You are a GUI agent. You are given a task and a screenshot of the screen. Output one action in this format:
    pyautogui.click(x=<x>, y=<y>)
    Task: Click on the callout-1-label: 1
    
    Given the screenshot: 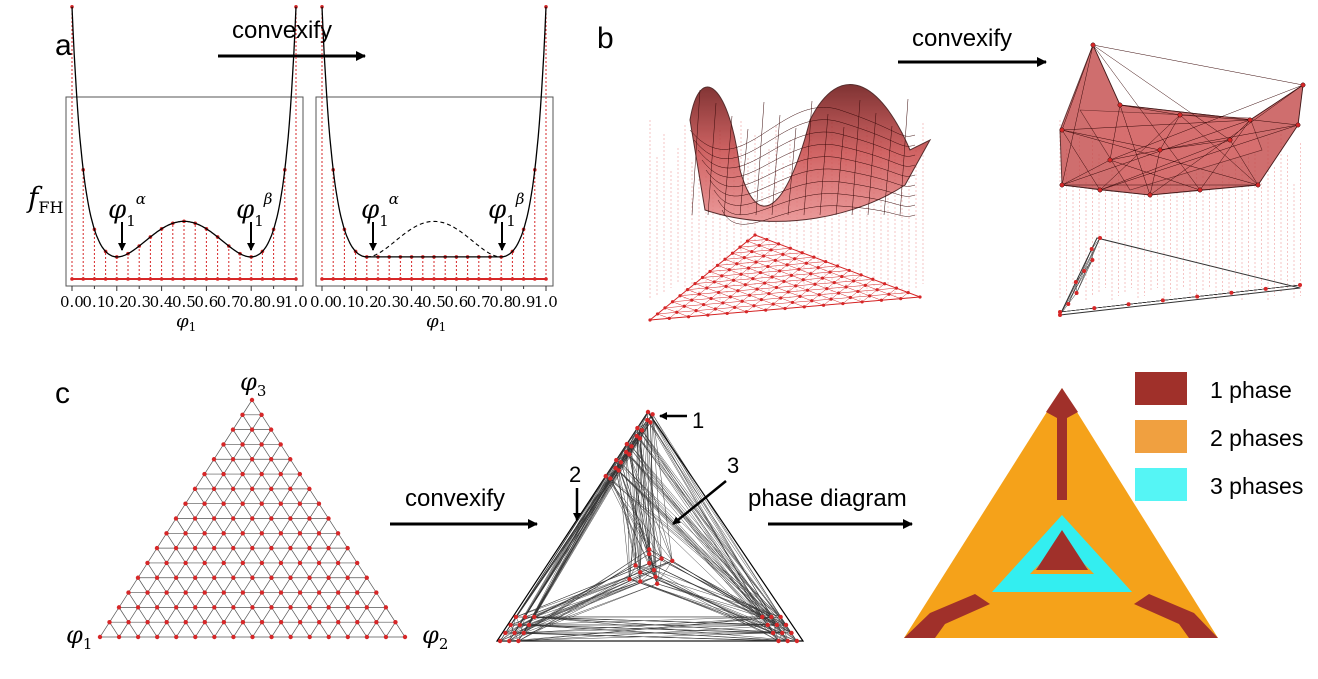 What is the action you would take?
    pyautogui.click(x=698, y=420)
    